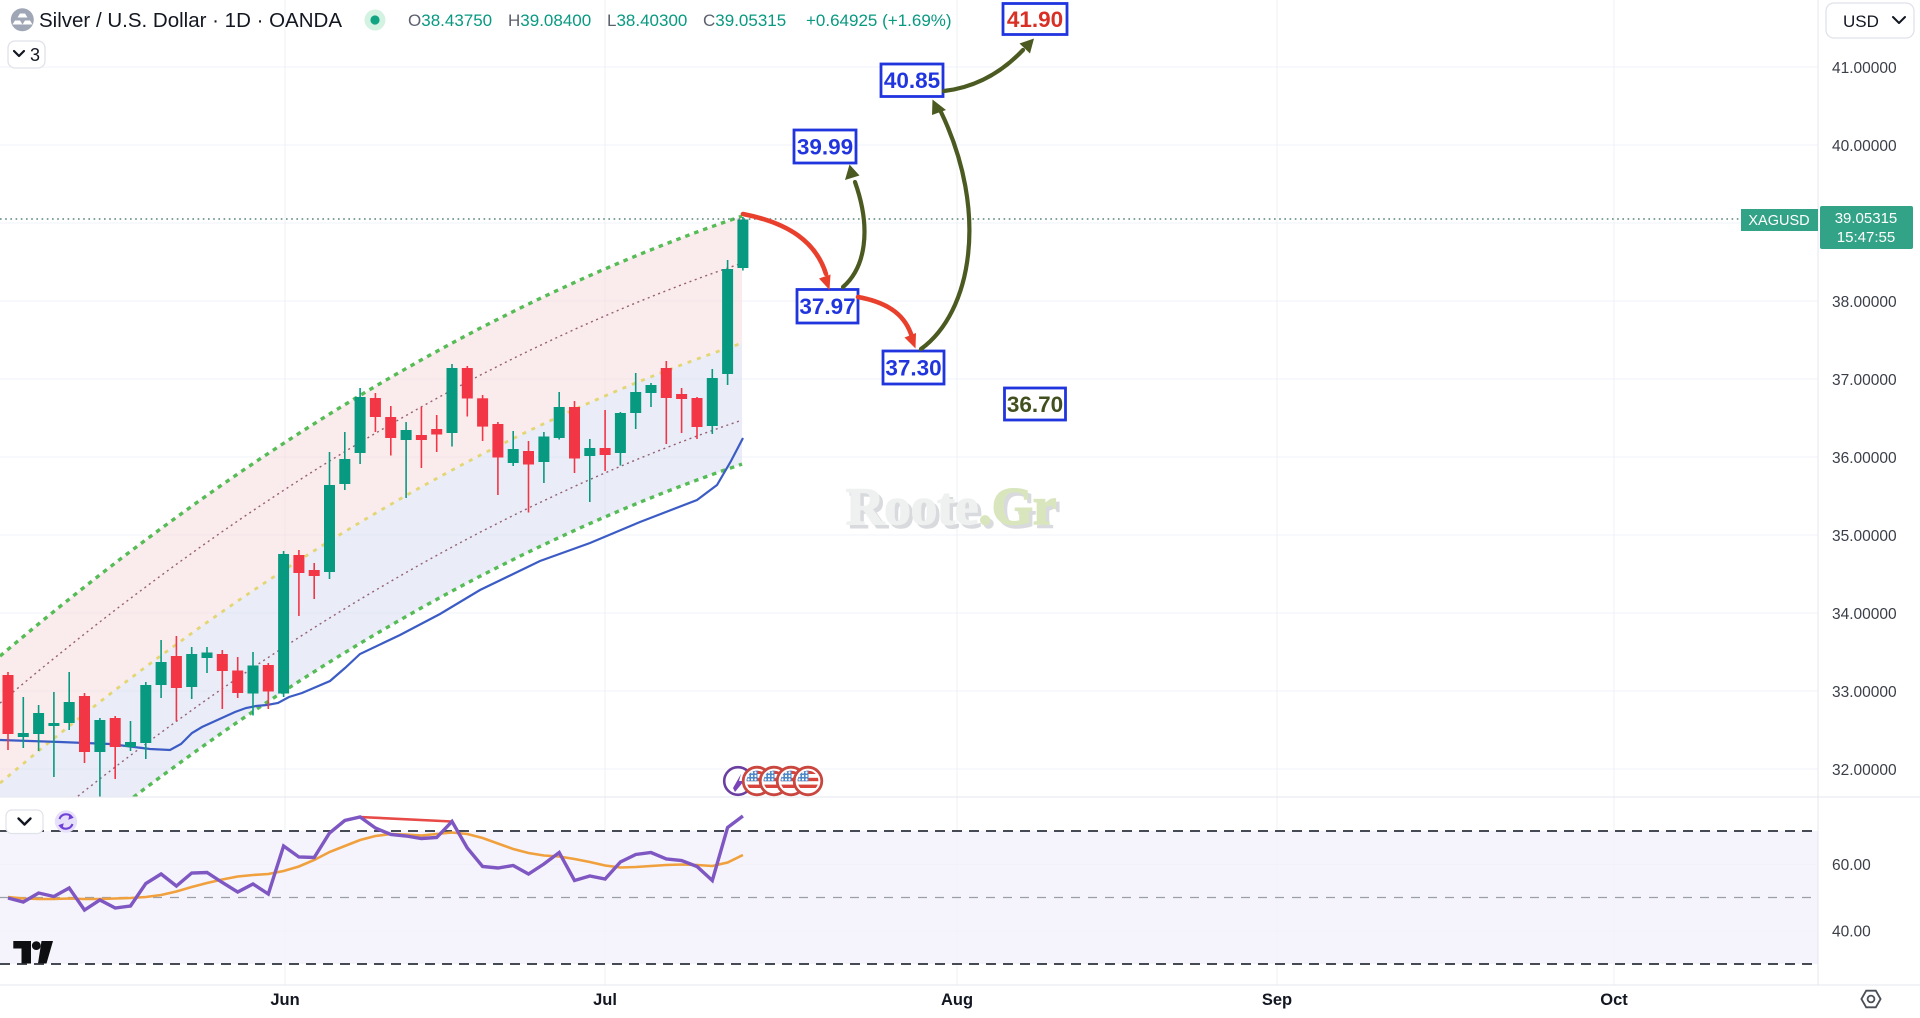 Image resolution: width=1920 pixels, height=1018 pixels. Describe the element at coordinates (1035, 19) in the screenshot. I see `svg-text: 41.90` at that location.